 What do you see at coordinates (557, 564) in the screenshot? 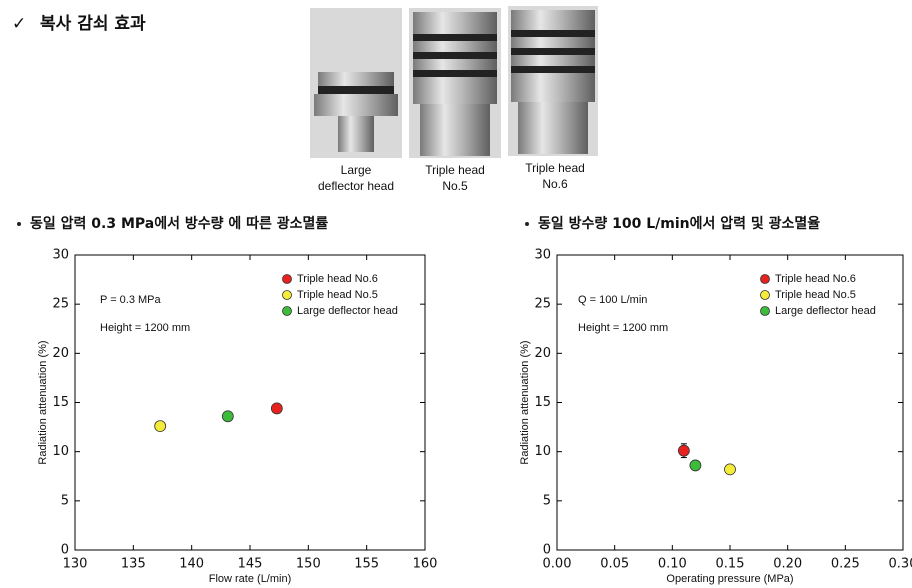
I see `x-tick-label: 0.00` at bounding box center [557, 564].